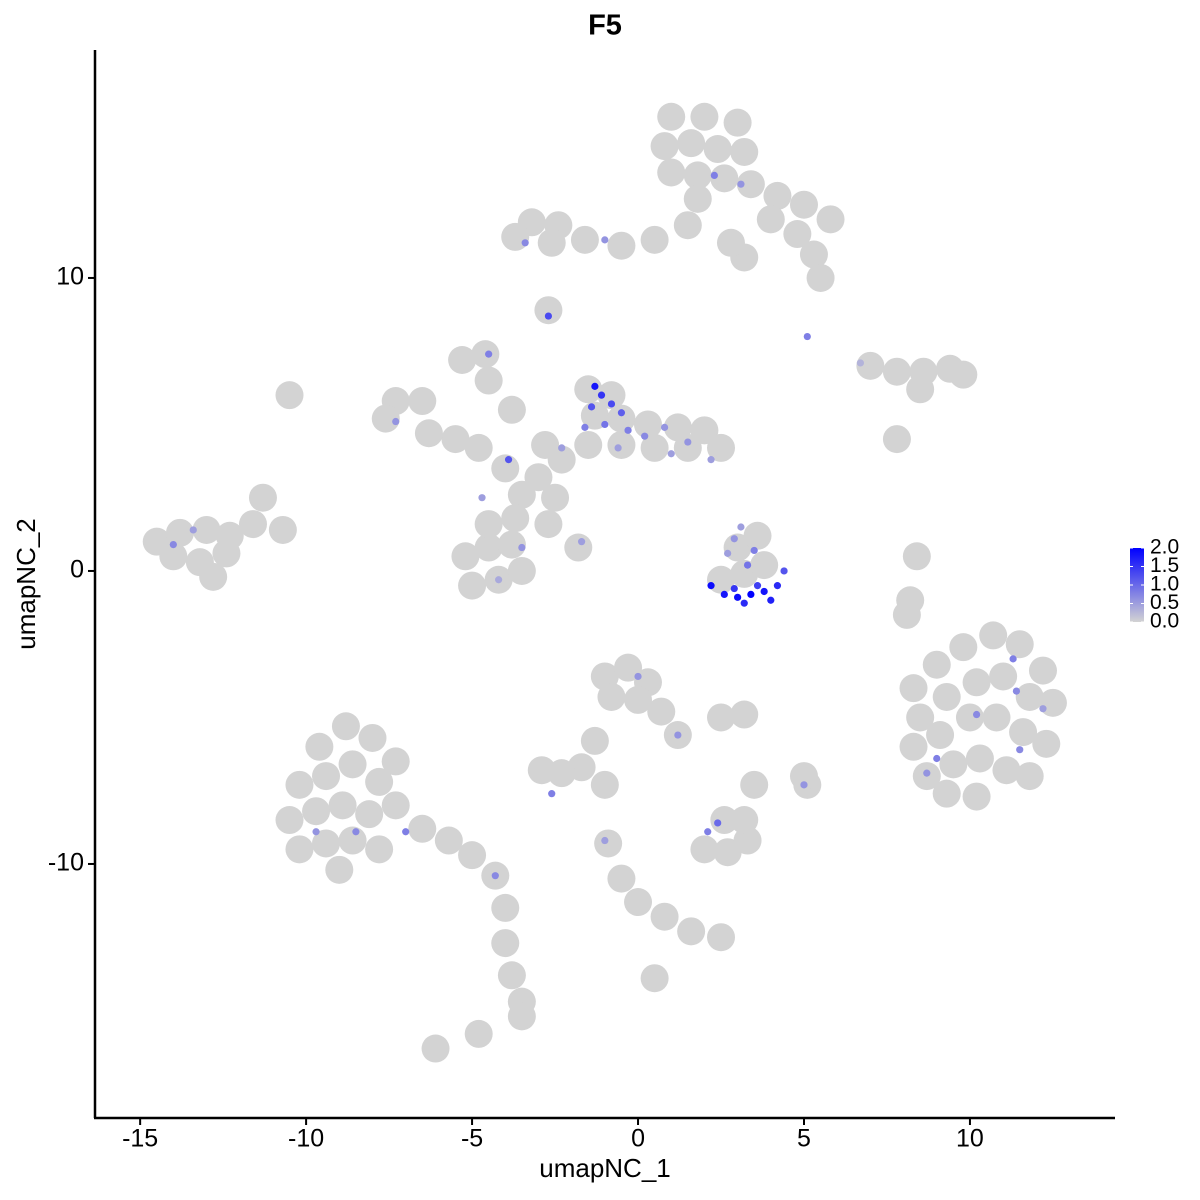 This screenshot has width=1200, height=1200. What do you see at coordinates (1164, 565) in the screenshot?
I see `colorbar-label: 1.5` at bounding box center [1164, 565].